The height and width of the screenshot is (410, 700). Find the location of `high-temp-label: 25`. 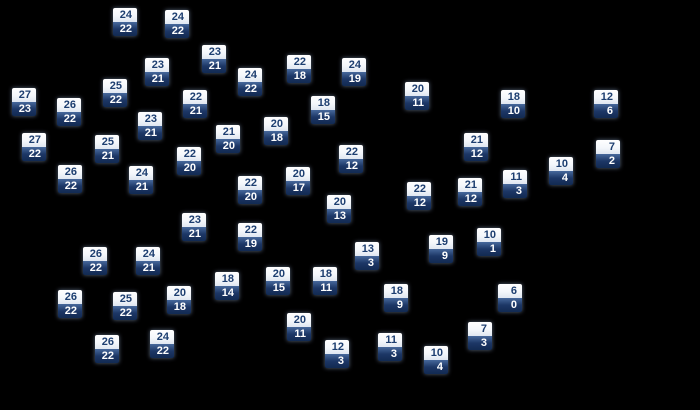

high-temp-label: 25 is located at coordinates (115, 86).